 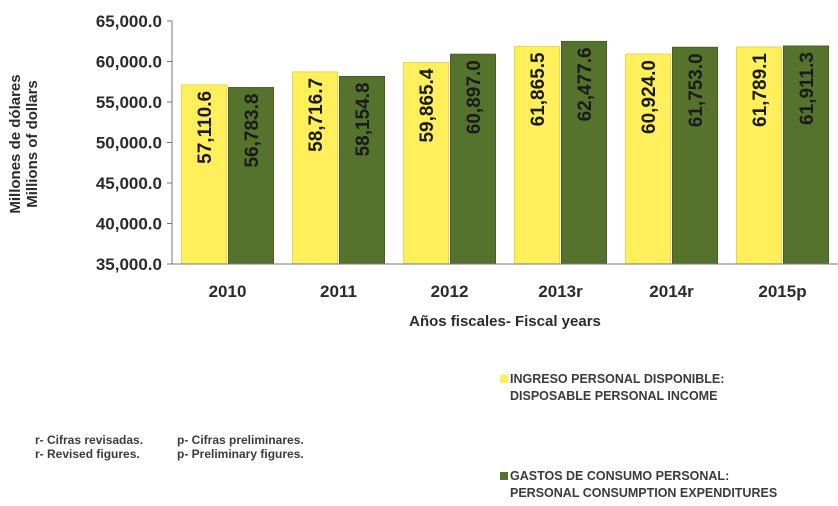 What do you see at coordinates (228, 291) in the screenshot?
I see `x-tick-label: 2010` at bounding box center [228, 291].